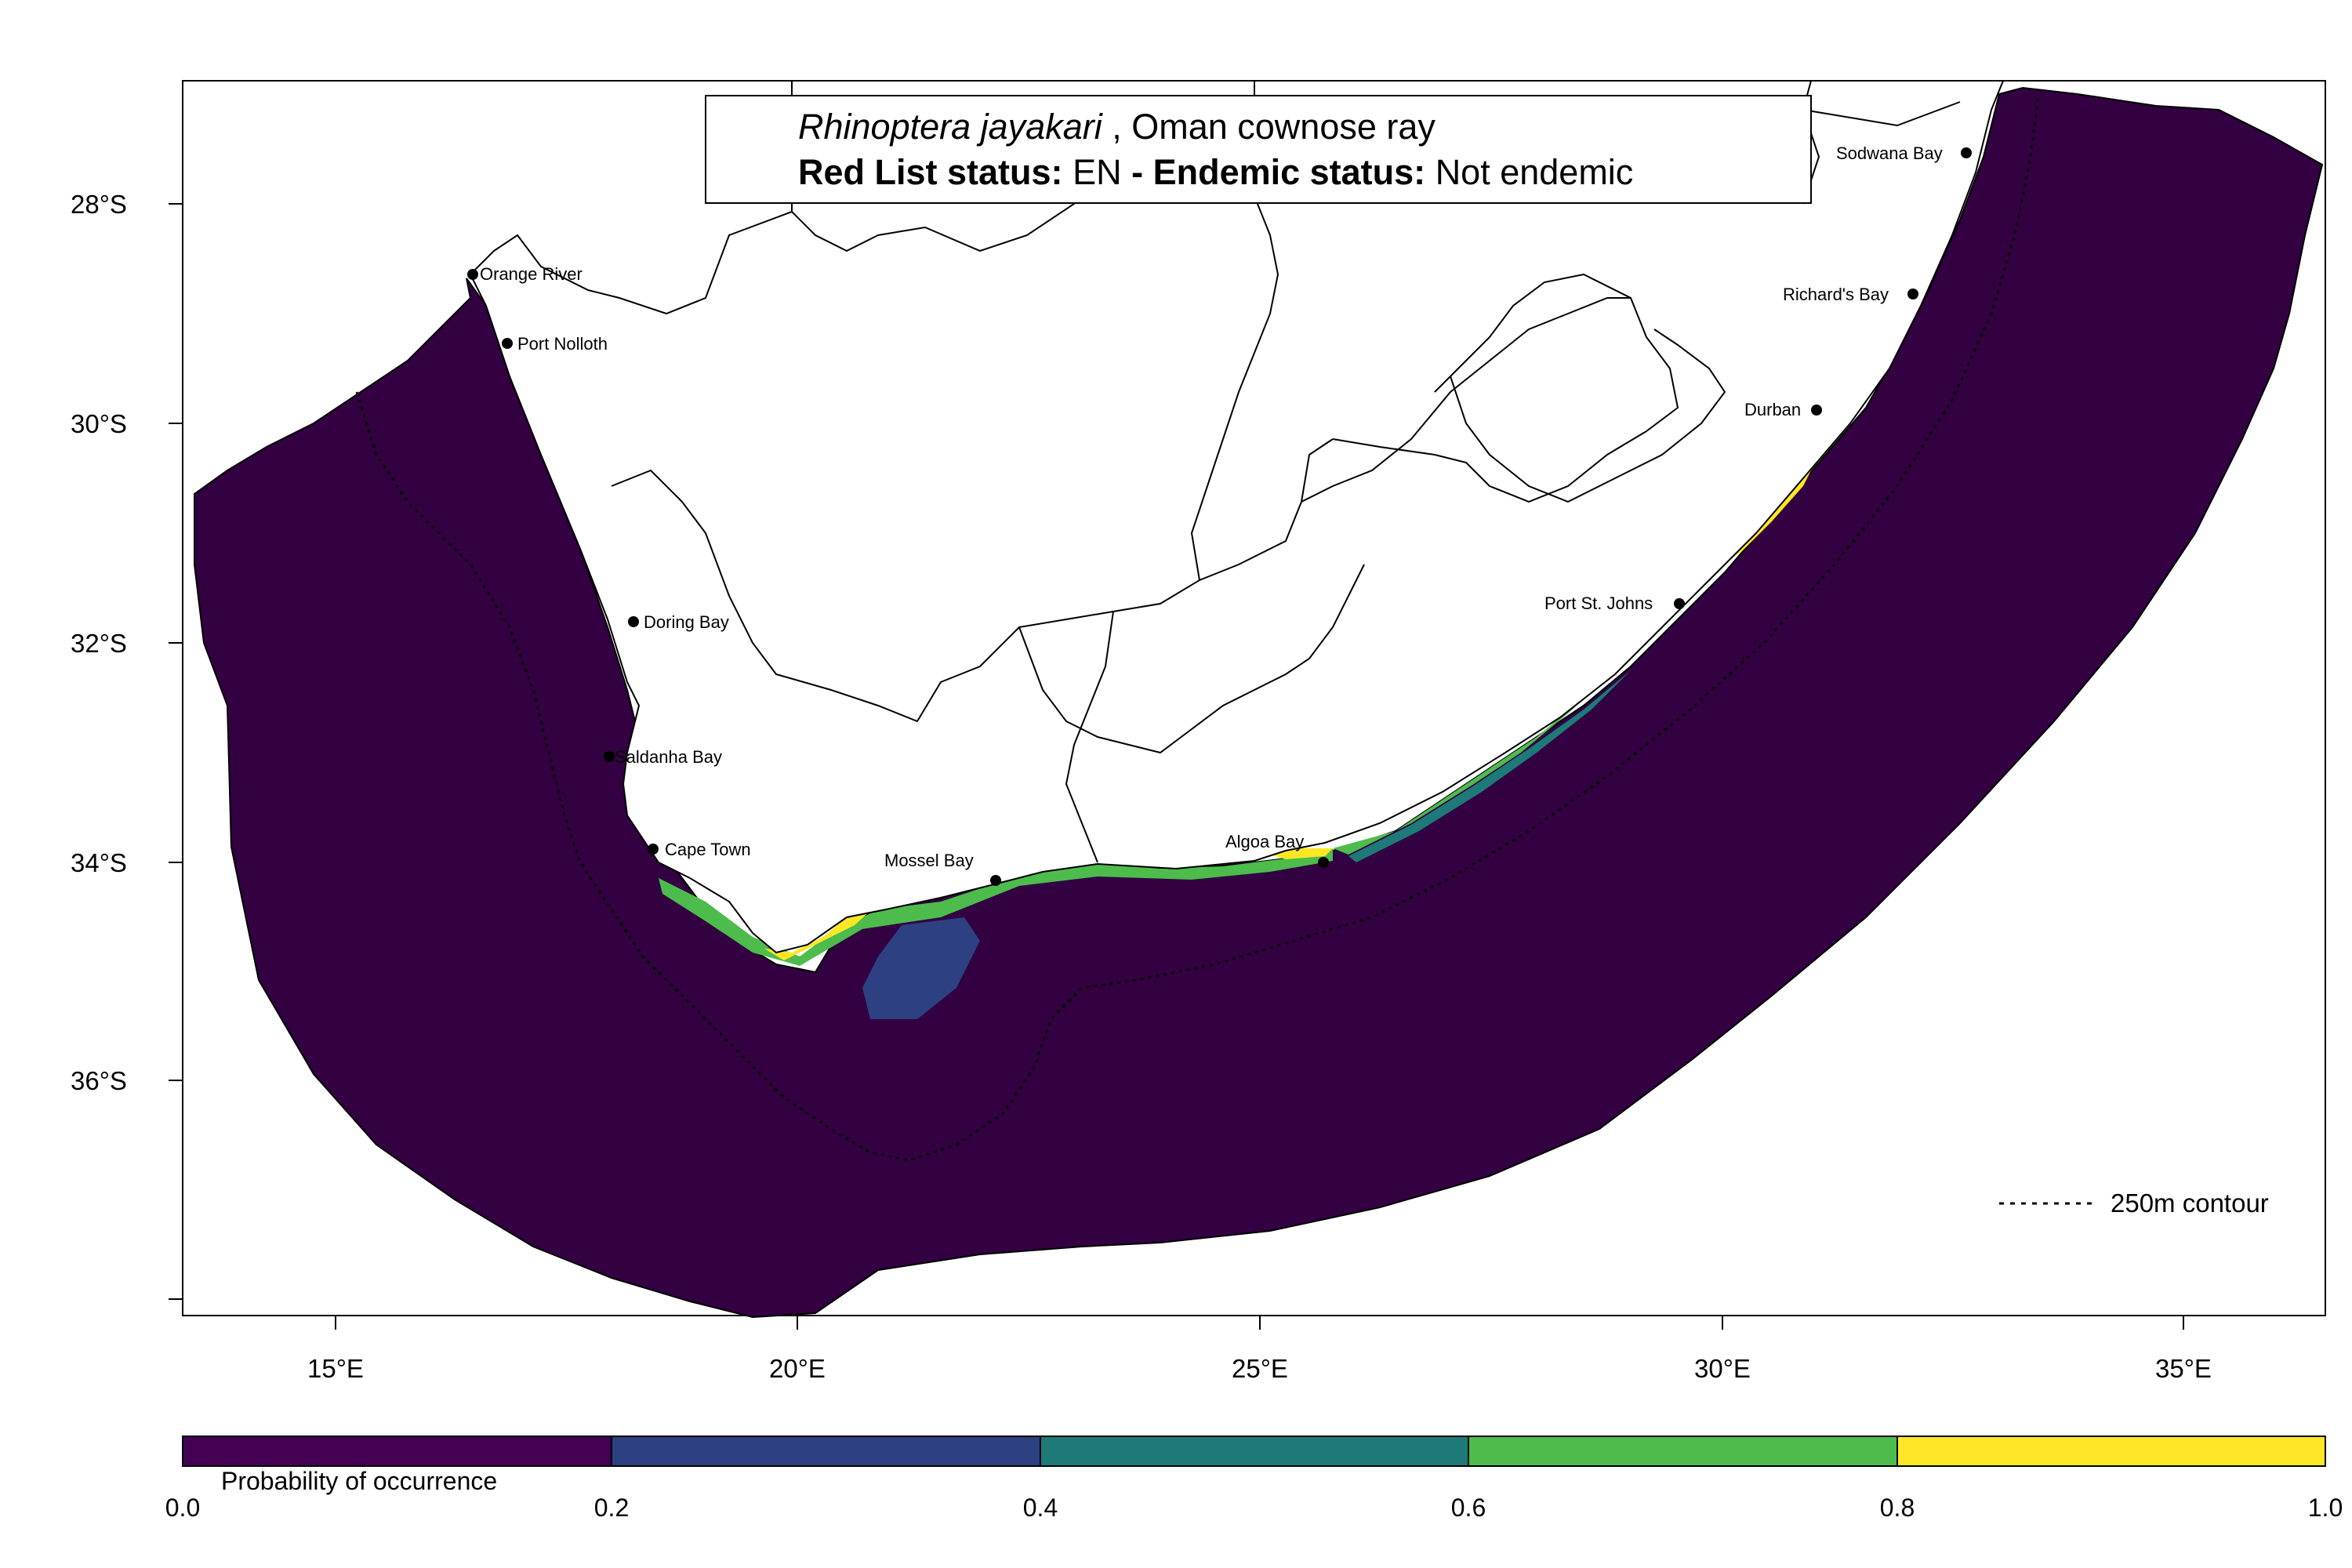 This screenshot has height=1568, width=2352. What do you see at coordinates (1323, 862) in the screenshot?
I see `place-dot-algoa-bay` at bounding box center [1323, 862].